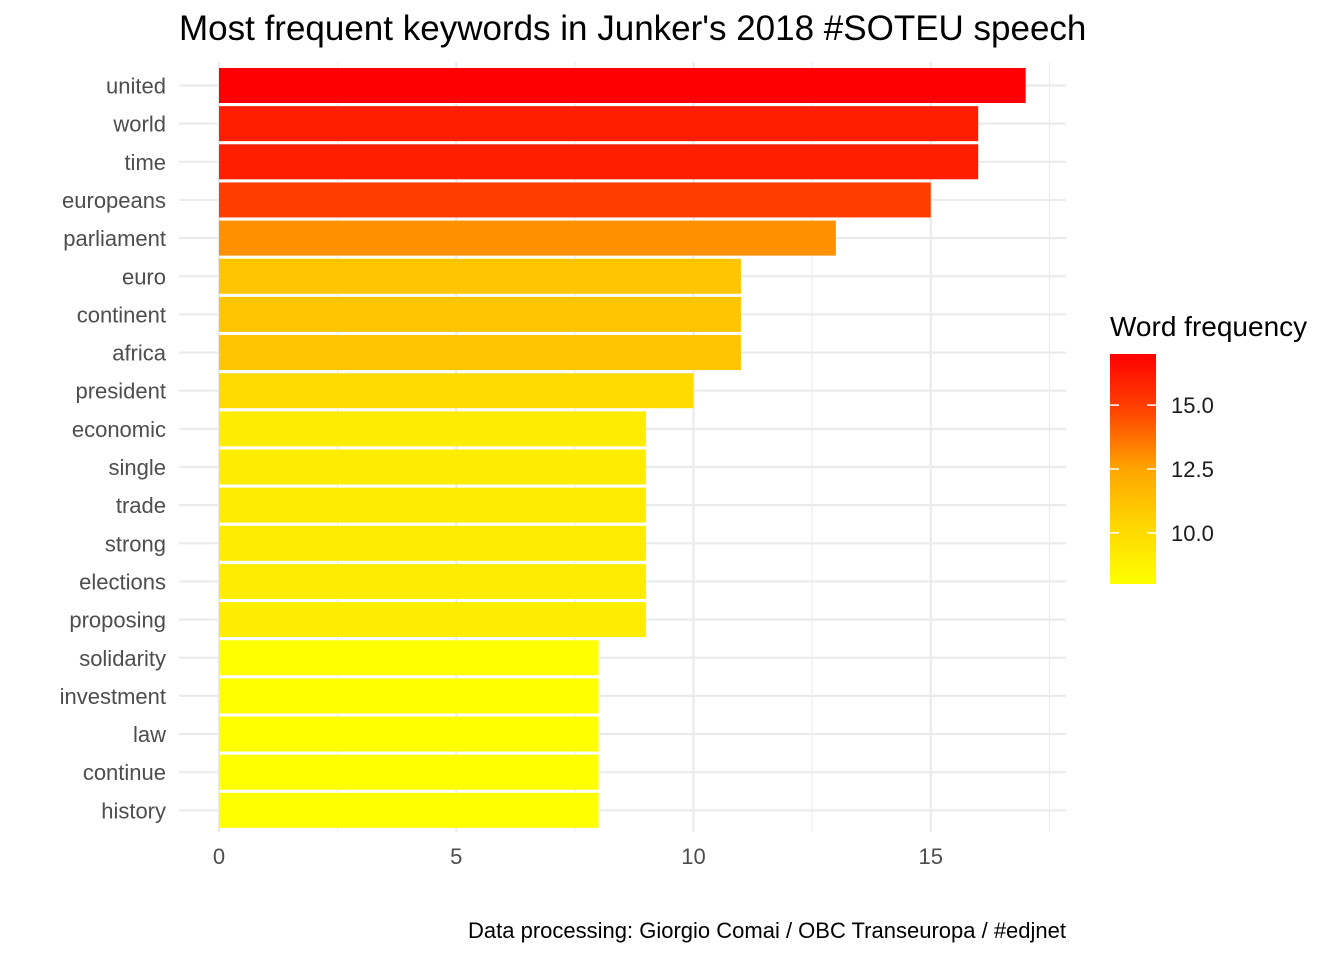 The width and height of the screenshot is (1344, 960). What do you see at coordinates (433, 581) in the screenshot?
I see `bar-elections` at bounding box center [433, 581].